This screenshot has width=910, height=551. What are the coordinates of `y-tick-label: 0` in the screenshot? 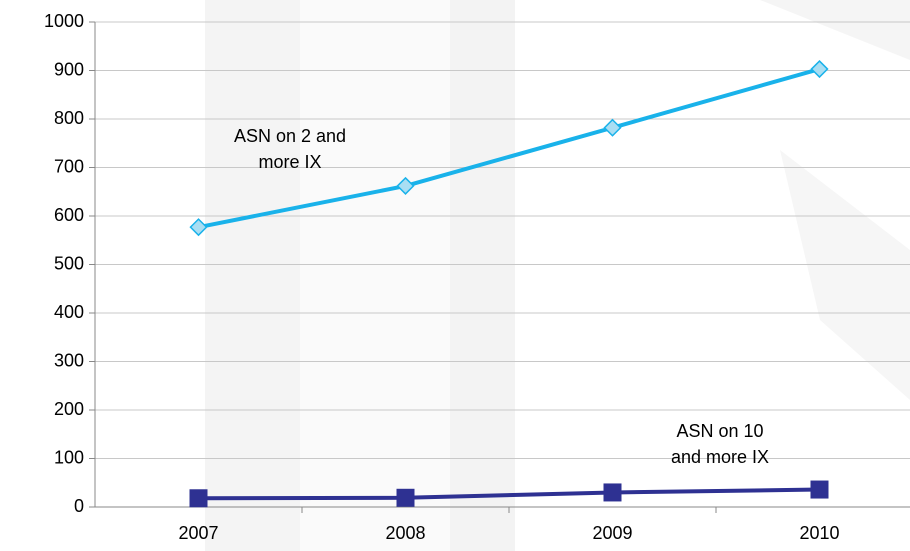 It's located at (79, 506).